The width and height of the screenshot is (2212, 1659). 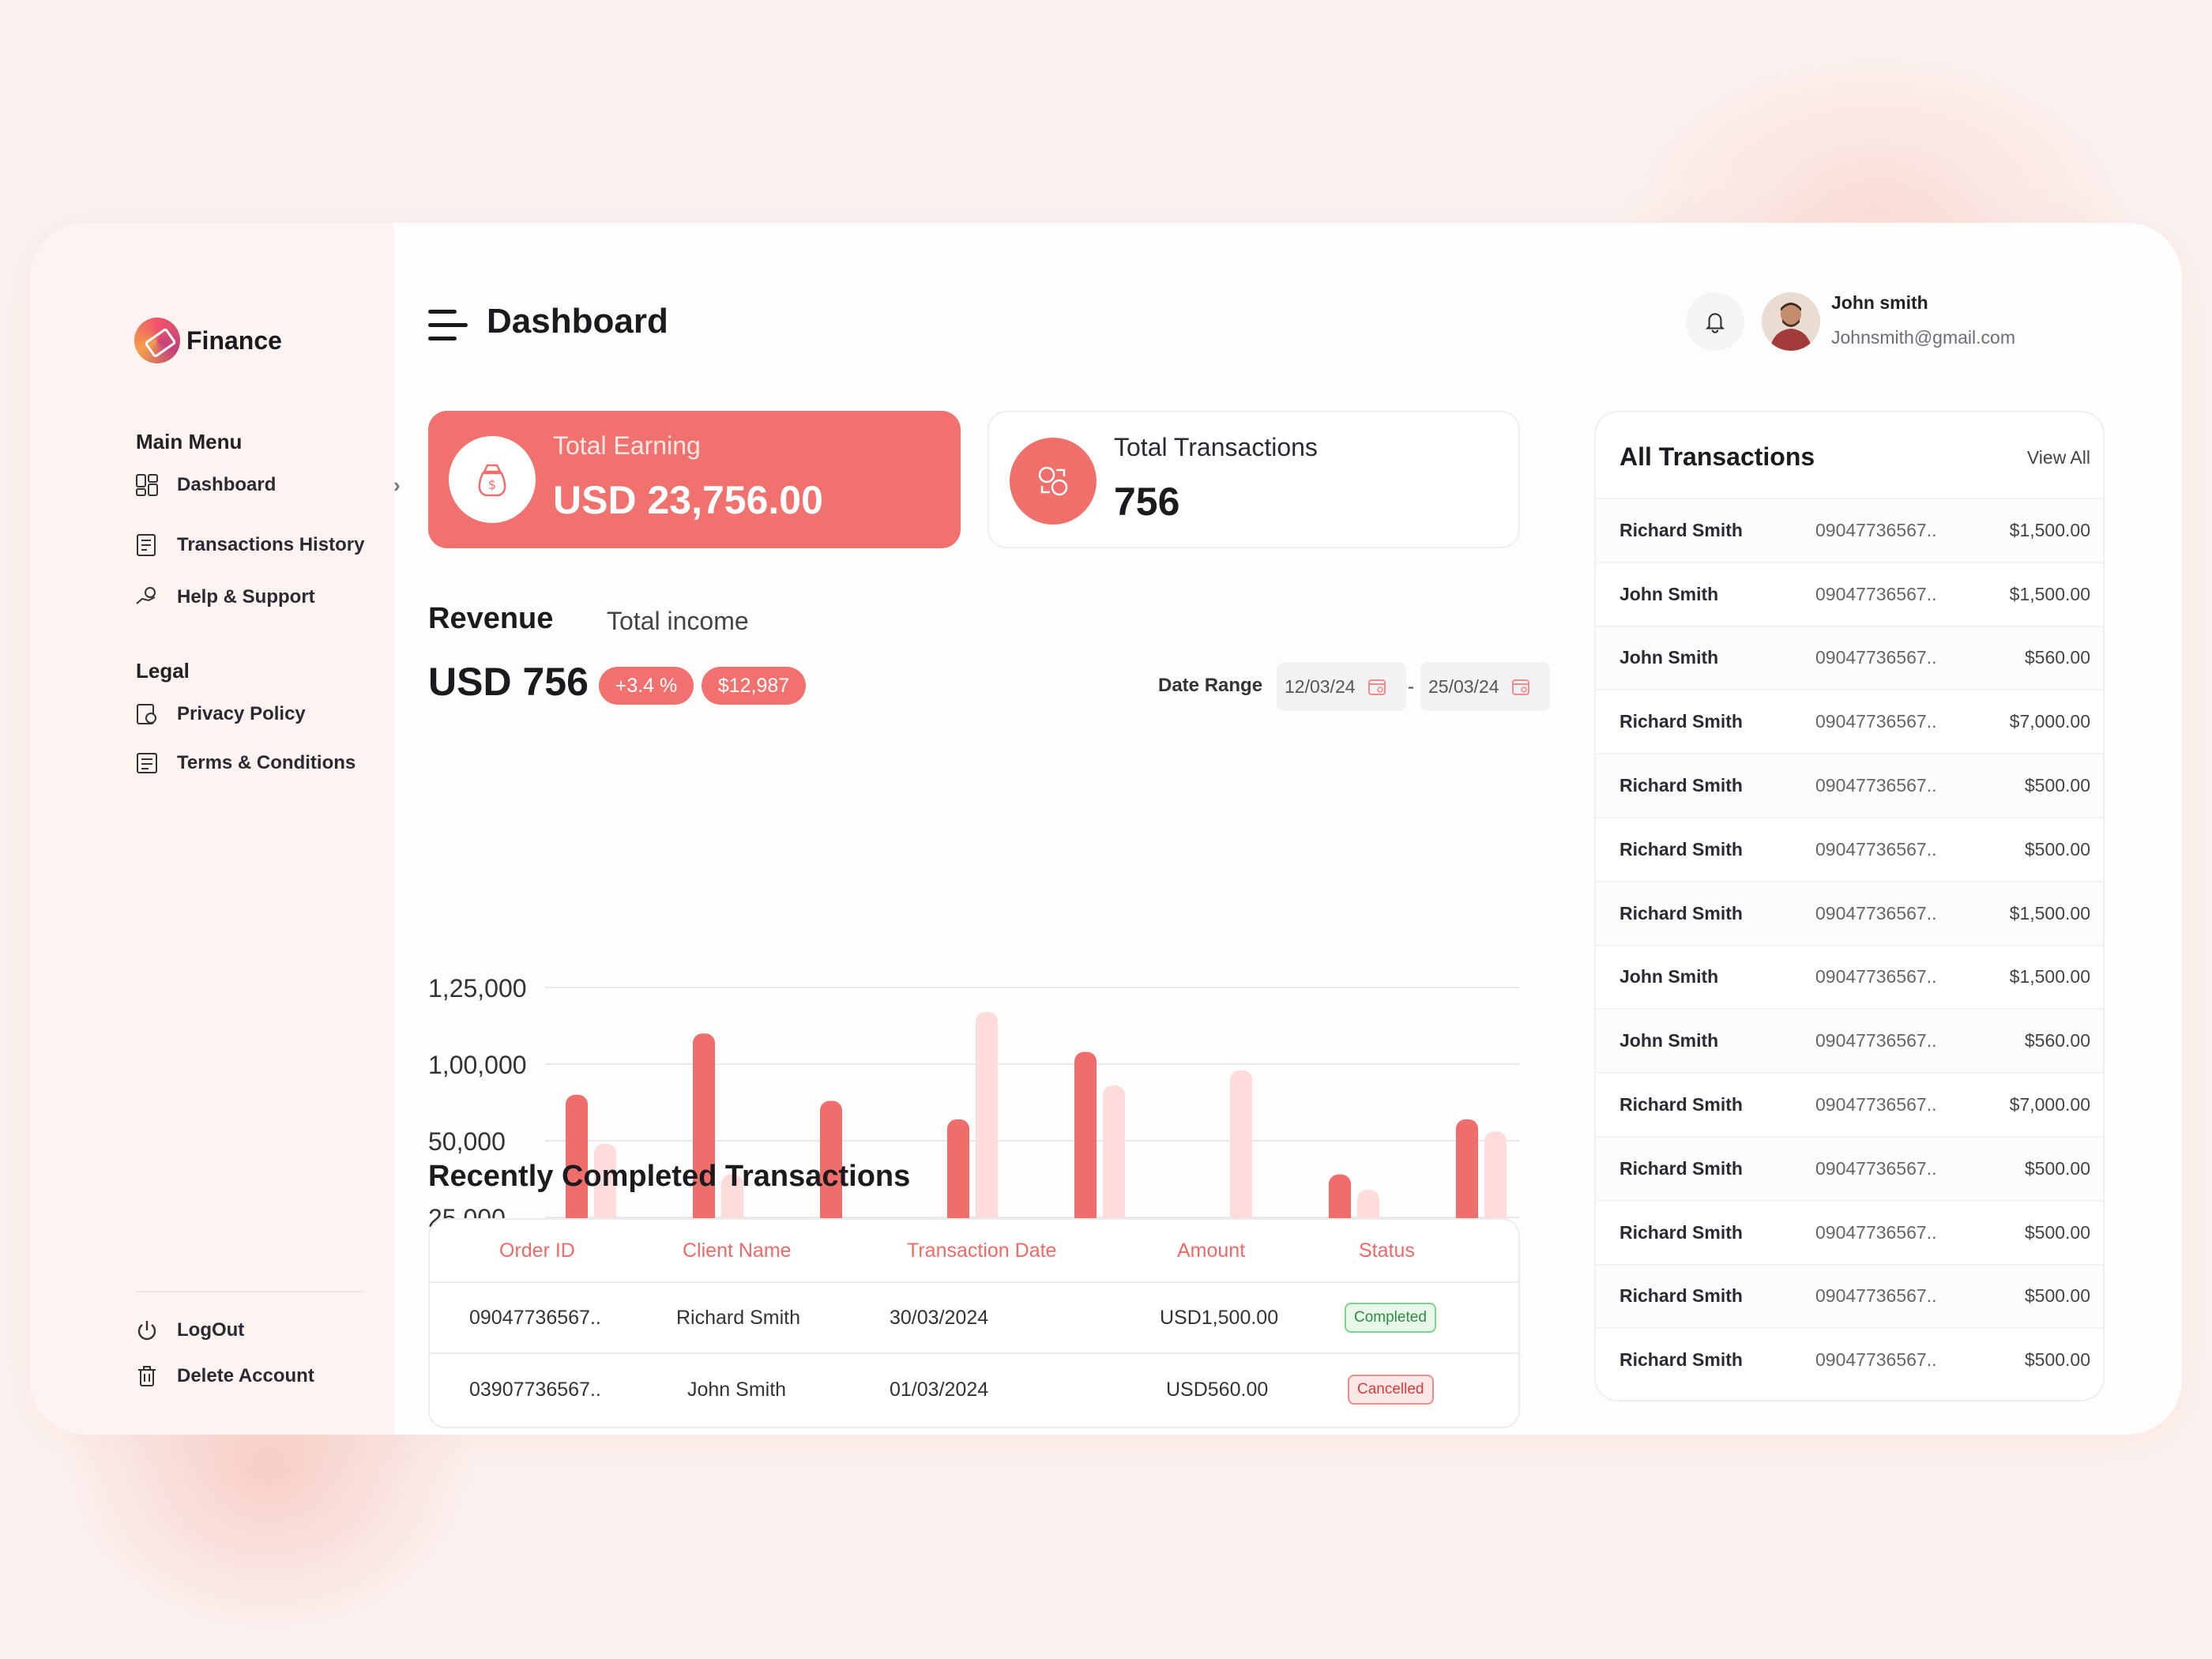 What do you see at coordinates (211, 1330) in the screenshot?
I see `sidebar-item-label: LogOut` at bounding box center [211, 1330].